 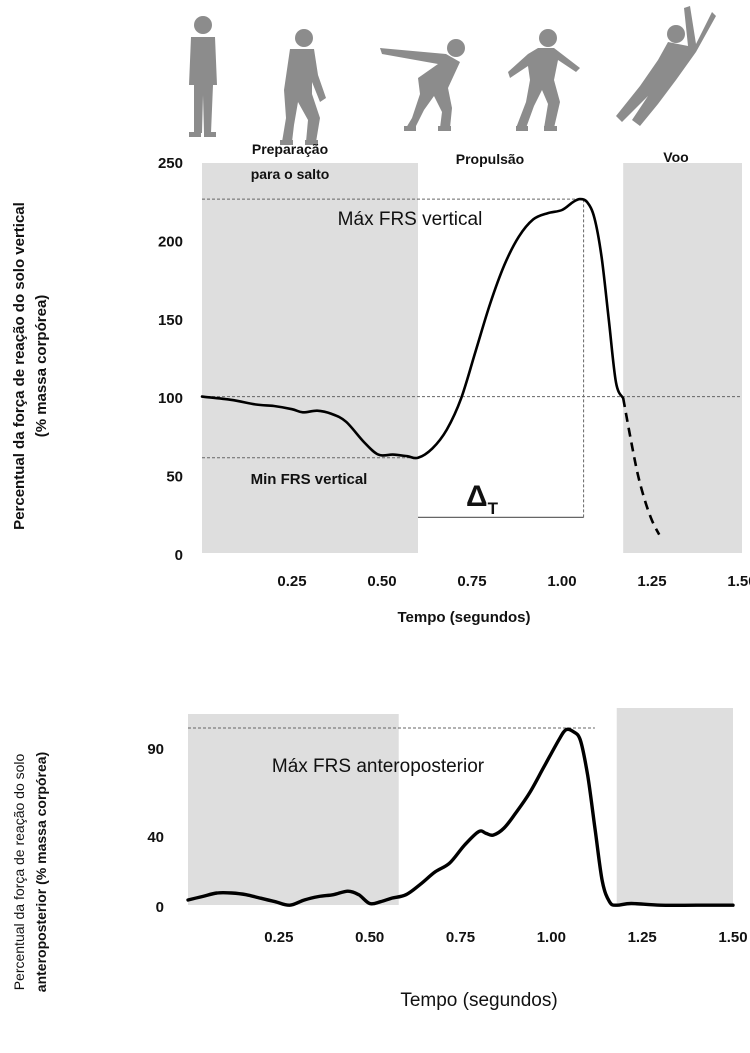 I want to click on anteroposterior-y-tick-0: 0, so click(x=160, y=907).